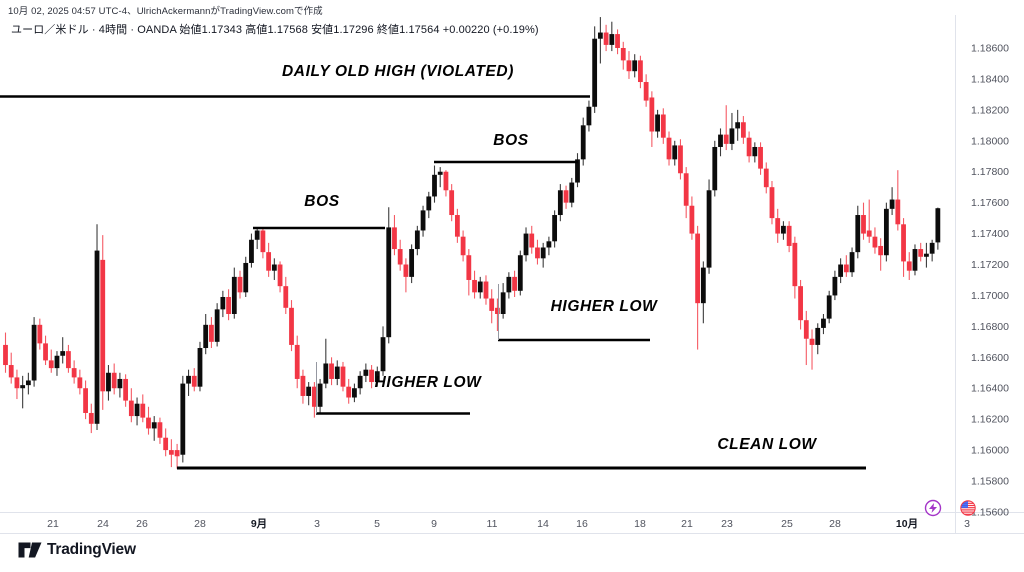 The width and height of the screenshot is (1024, 572). Describe the element at coordinates (605, 306) in the screenshot. I see `higher-low-2-label: HIGHER LOW` at that location.